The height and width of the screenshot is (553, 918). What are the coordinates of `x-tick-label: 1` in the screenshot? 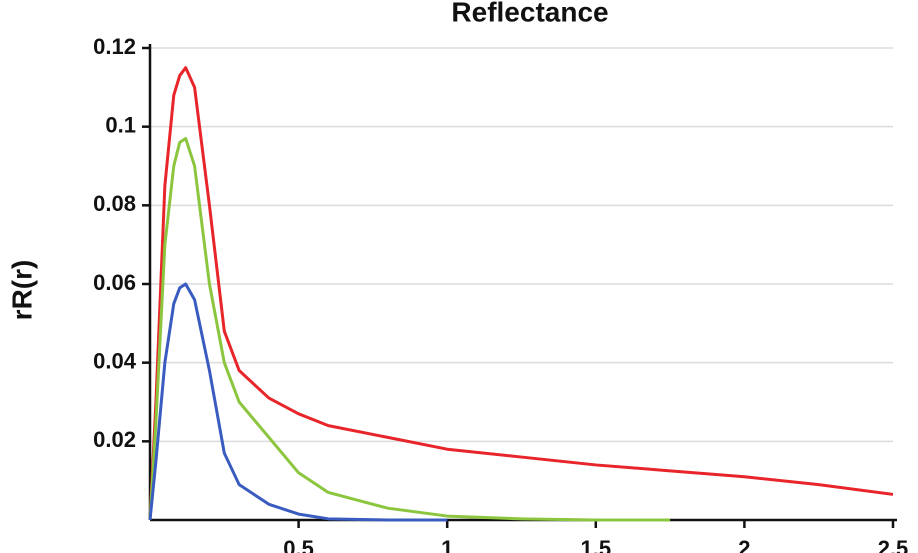 It's located at (447, 544).